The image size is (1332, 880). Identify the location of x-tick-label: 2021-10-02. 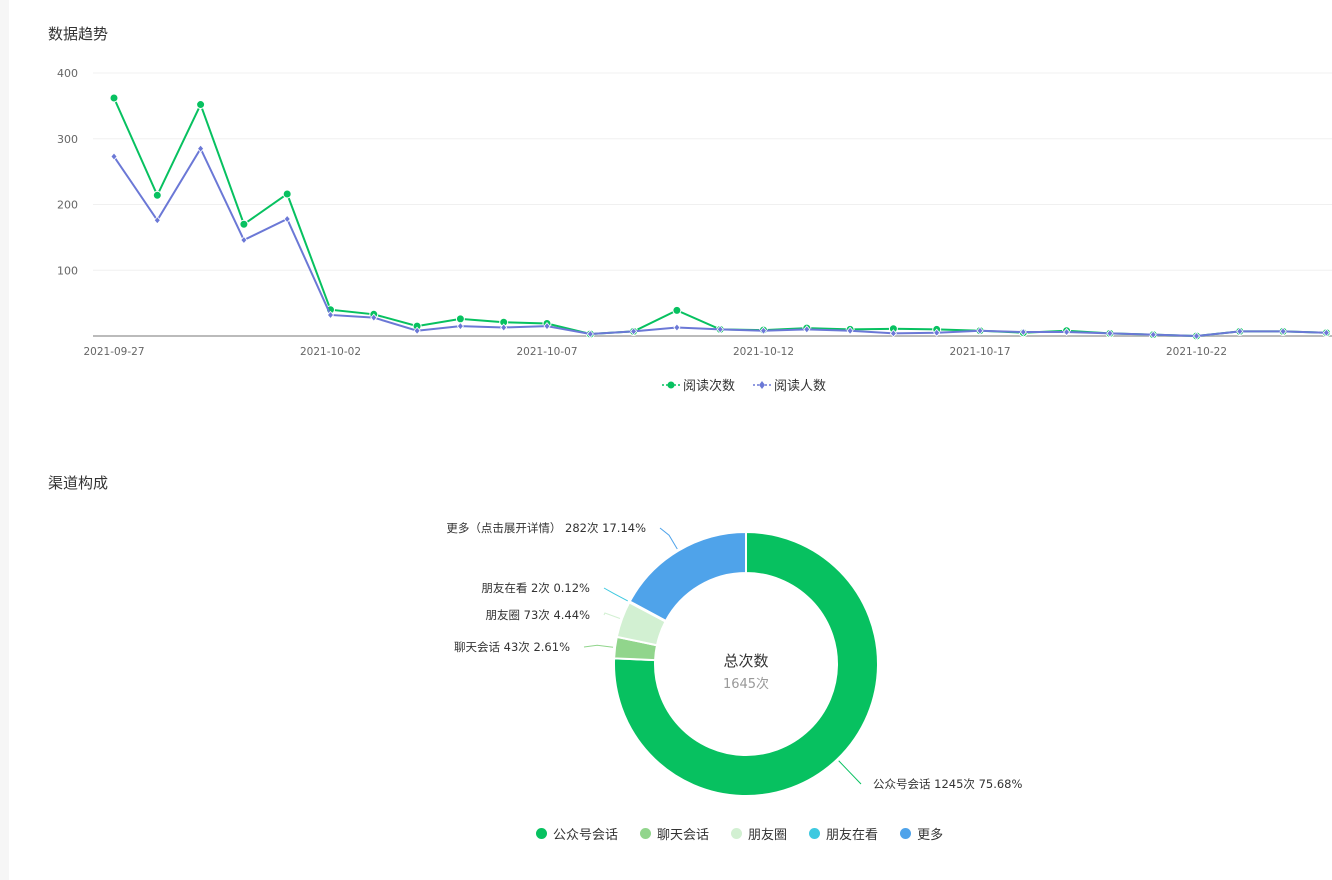
(330, 352).